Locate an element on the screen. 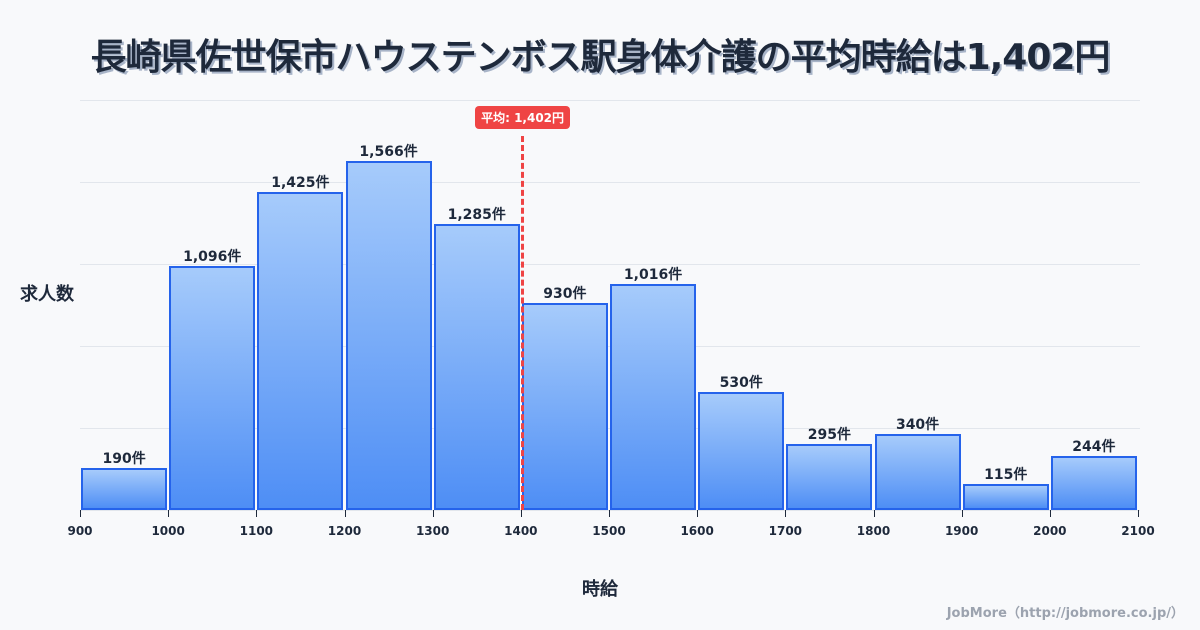 This screenshot has height=630, width=1200. bar-value-label: 190件 is located at coordinates (124, 458).